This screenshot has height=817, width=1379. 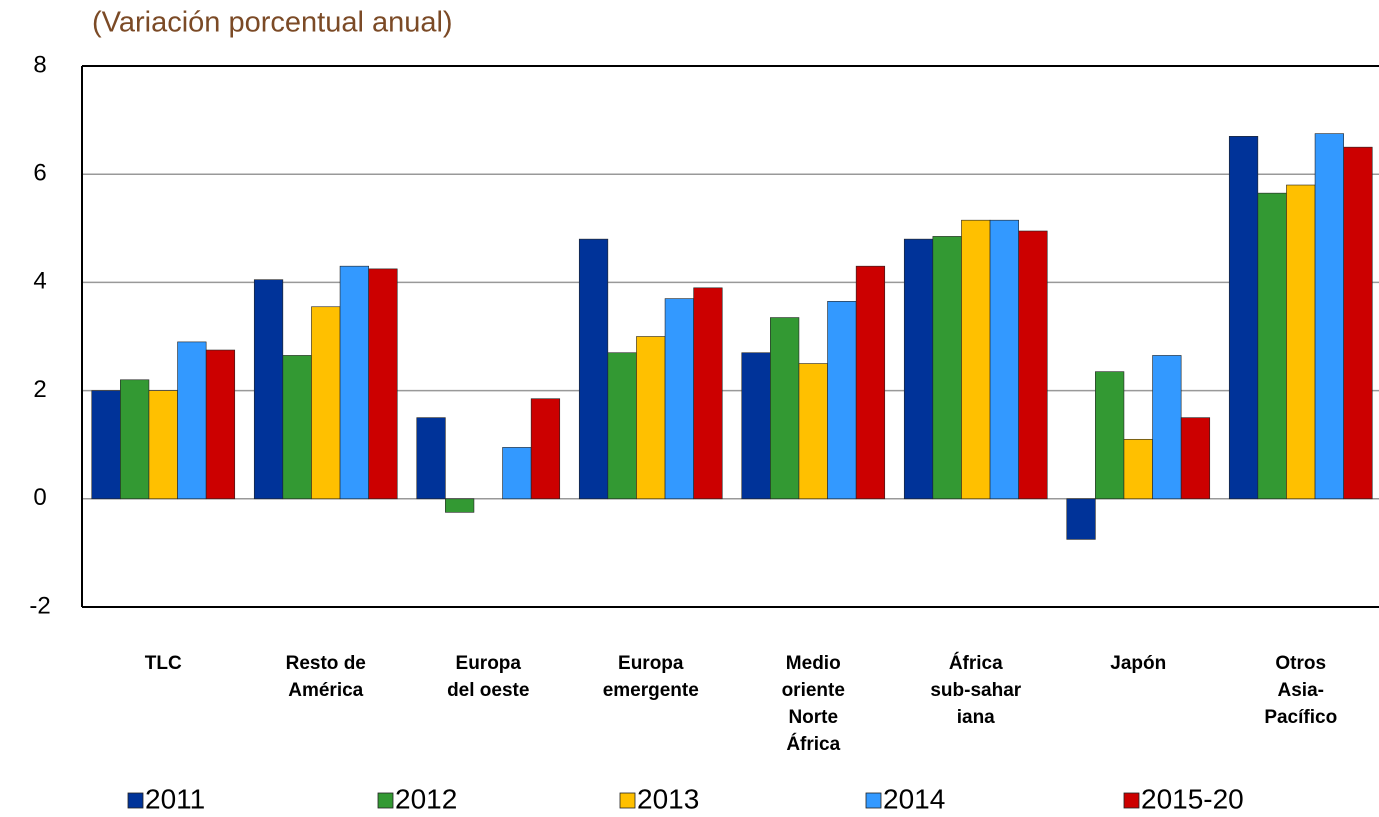 I want to click on label-line: Resto de, so click(x=326, y=663).